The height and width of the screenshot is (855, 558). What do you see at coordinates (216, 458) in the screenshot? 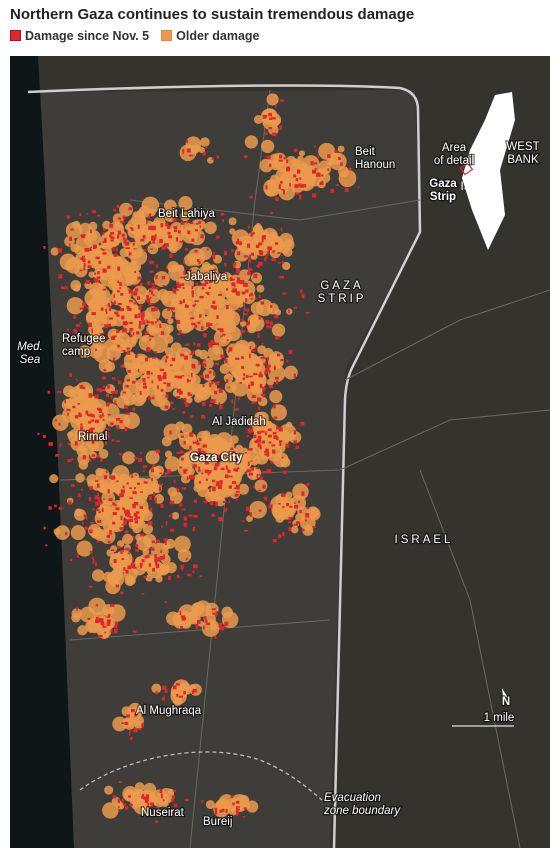
I see `map-label: Gaza City` at bounding box center [216, 458].